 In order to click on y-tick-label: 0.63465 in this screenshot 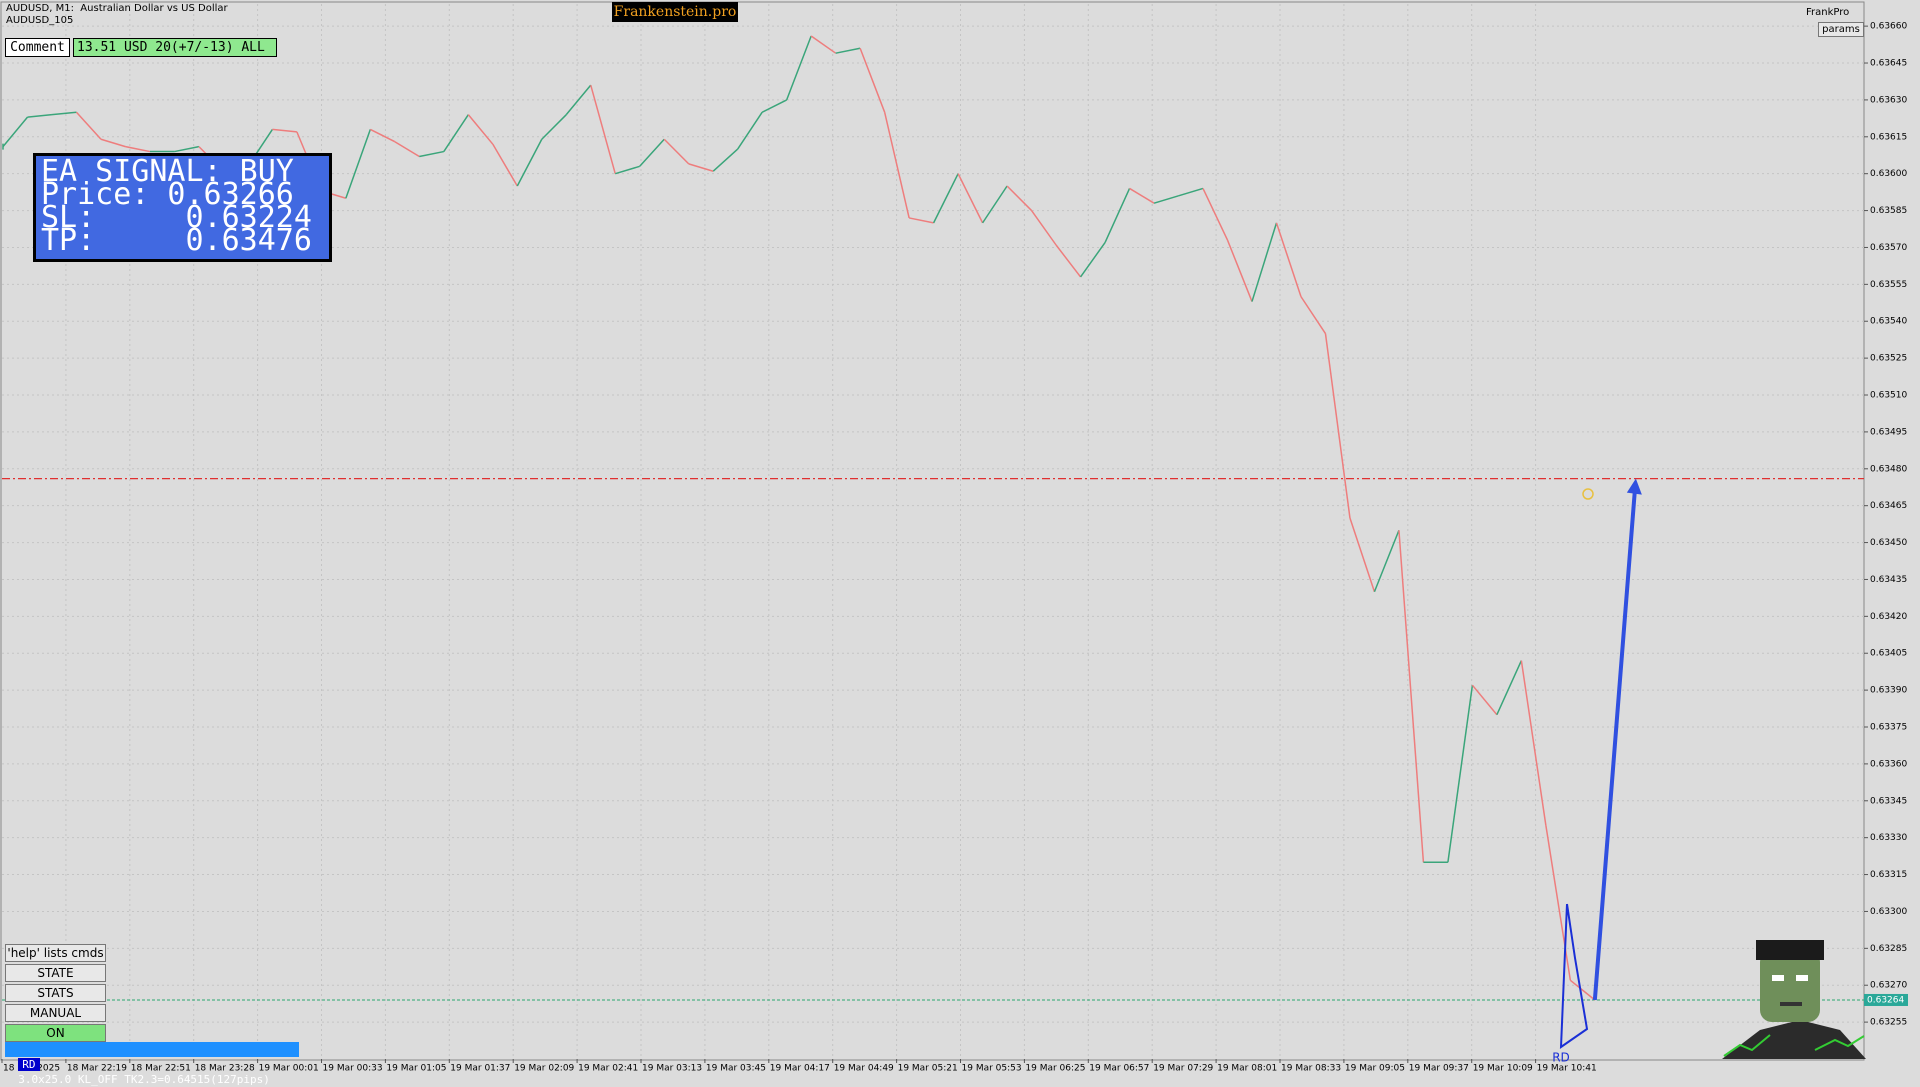, I will do `click(1888, 506)`.